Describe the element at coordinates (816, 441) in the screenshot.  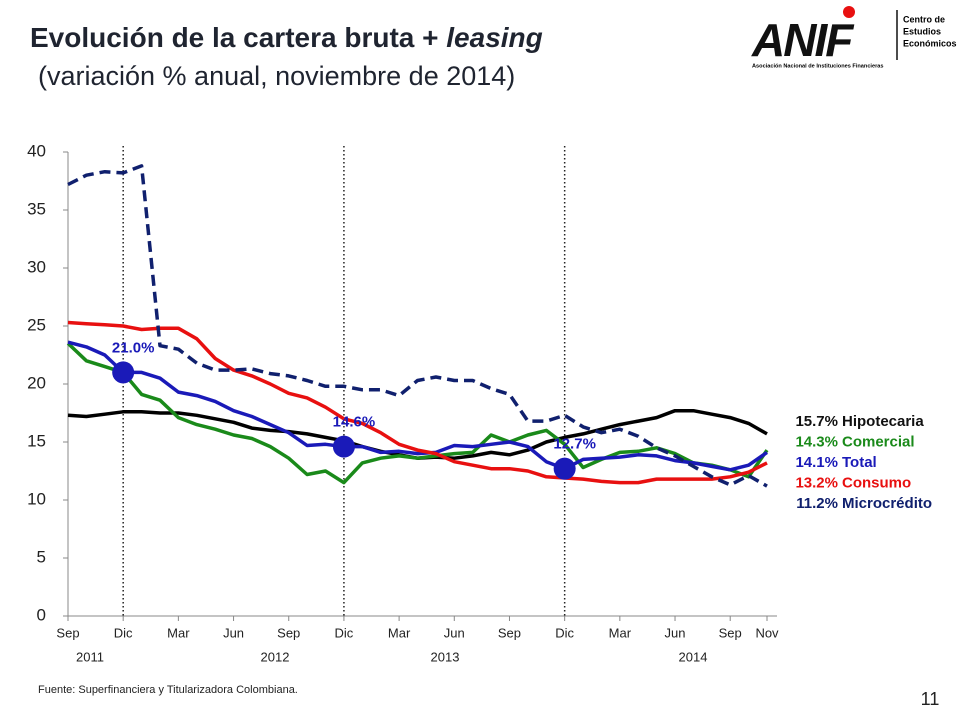
I see `end-value-label: 14.3%` at that location.